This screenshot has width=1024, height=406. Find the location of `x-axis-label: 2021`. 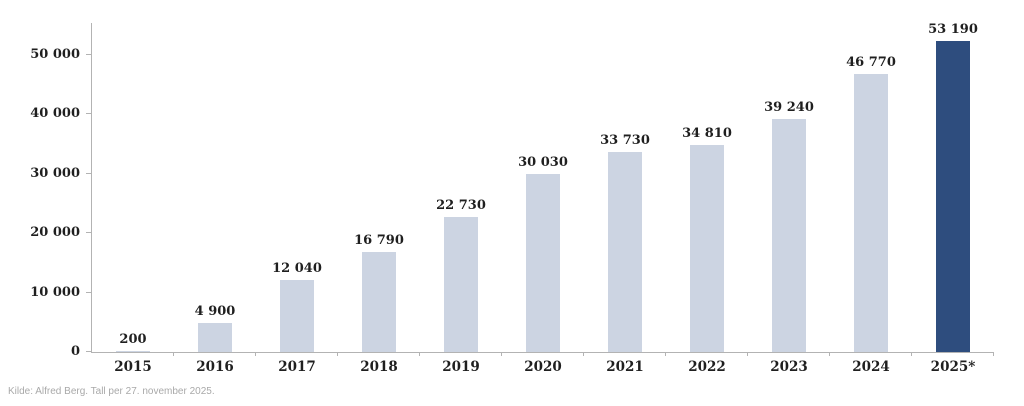

x-axis-label: 2021 is located at coordinates (625, 367).